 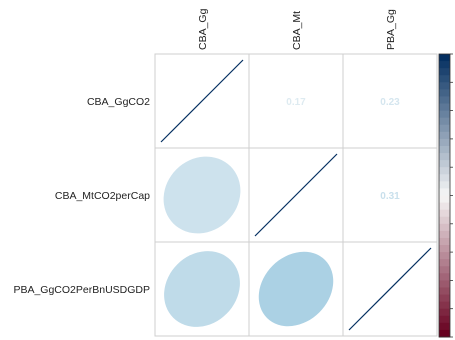 What do you see at coordinates (297, 30) in the screenshot?
I see `column-label: CBA_Mt` at bounding box center [297, 30].